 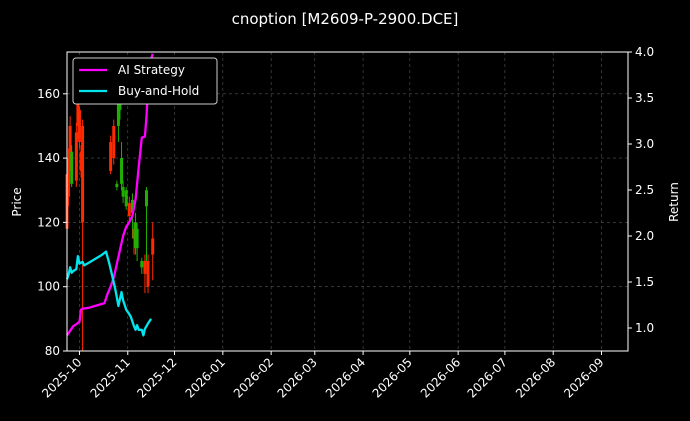 What do you see at coordinates (110, 195) in the screenshot?
I see `ai-strategy-line` at bounding box center [110, 195].